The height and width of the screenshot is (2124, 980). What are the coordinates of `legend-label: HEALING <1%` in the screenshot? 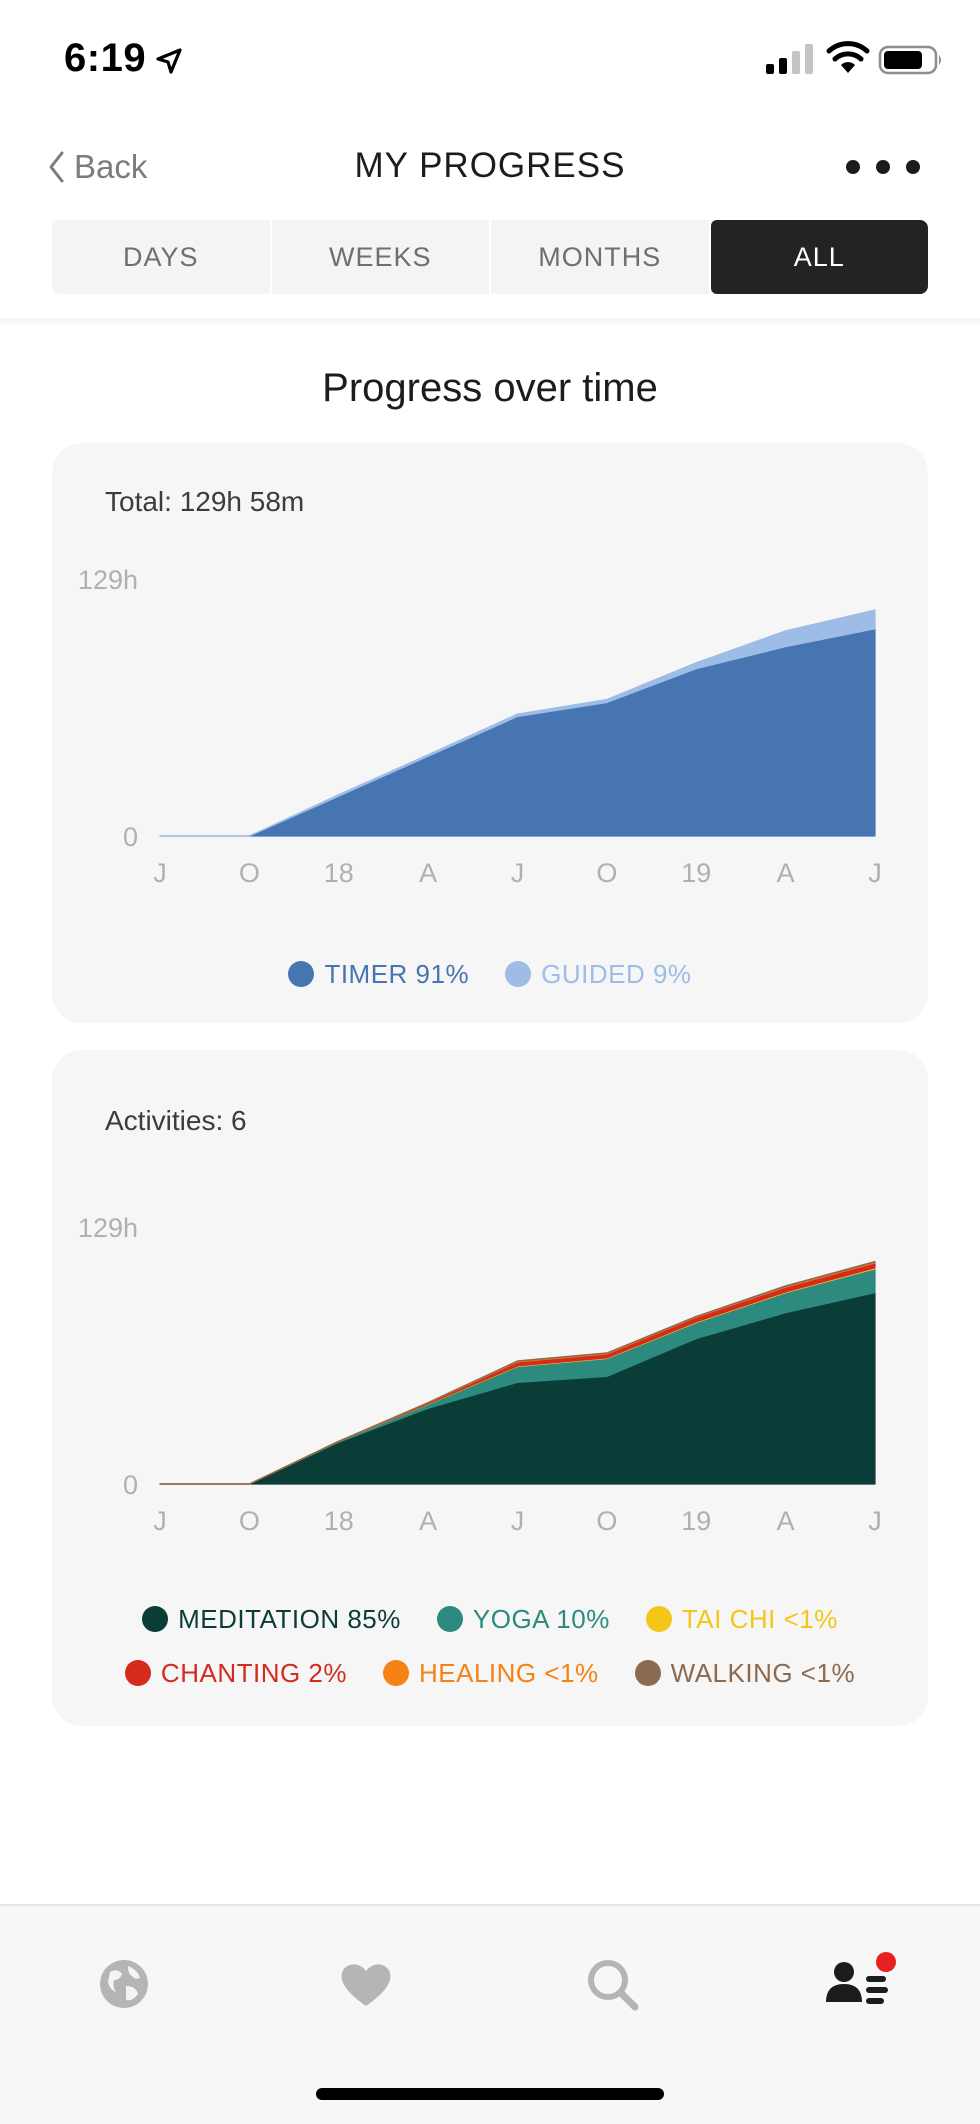 It's located at (509, 1672).